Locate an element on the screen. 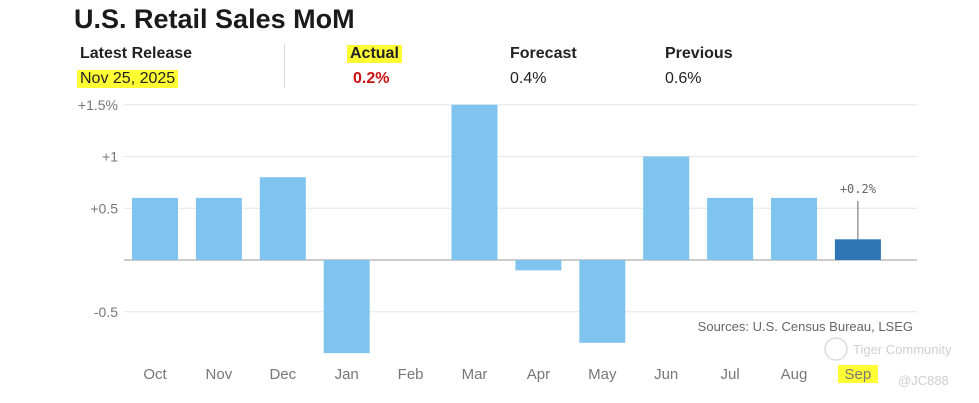 Image resolution: width=979 pixels, height=403 pixels. x-tick-label: Jul is located at coordinates (730, 374).